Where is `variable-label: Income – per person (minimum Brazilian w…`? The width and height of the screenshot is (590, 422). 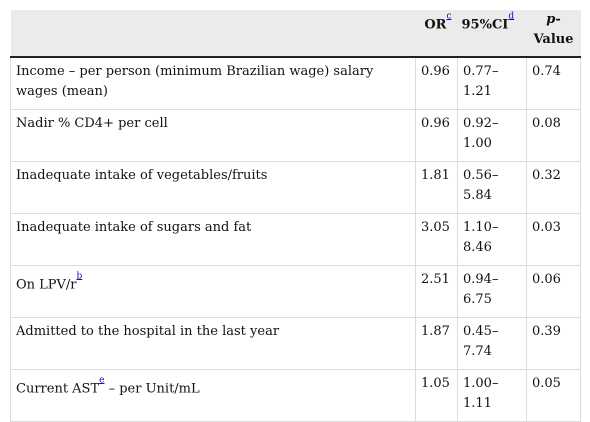
variable-label: Income – per person (minimum Brazilian w… is located at coordinates (195, 81).